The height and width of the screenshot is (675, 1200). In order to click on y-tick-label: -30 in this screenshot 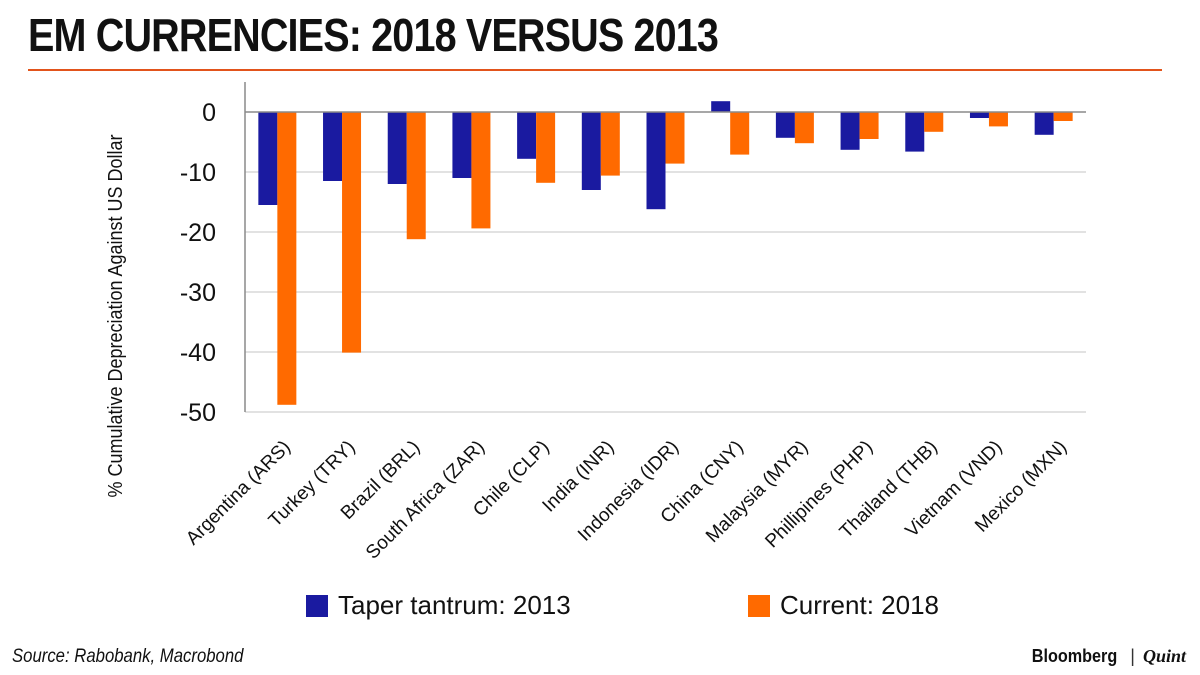, I will do `click(198, 293)`.